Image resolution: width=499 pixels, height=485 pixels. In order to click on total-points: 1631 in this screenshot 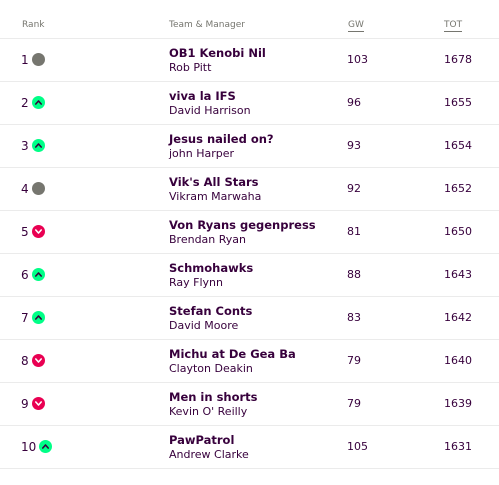, I will do `click(458, 446)`.